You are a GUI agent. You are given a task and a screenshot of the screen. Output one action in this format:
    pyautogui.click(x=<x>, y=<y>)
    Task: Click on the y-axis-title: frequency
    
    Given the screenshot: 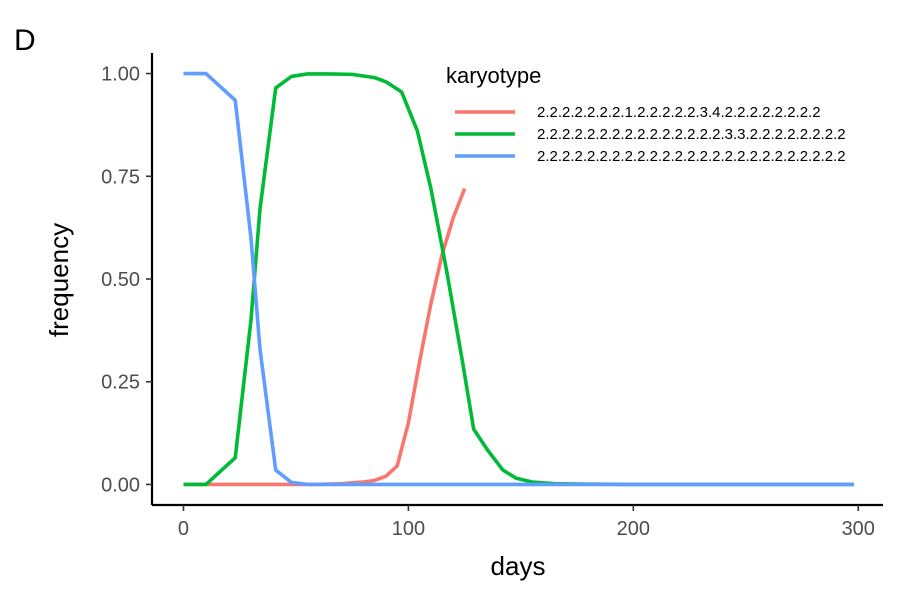 What is the action you would take?
    pyautogui.click(x=59, y=280)
    